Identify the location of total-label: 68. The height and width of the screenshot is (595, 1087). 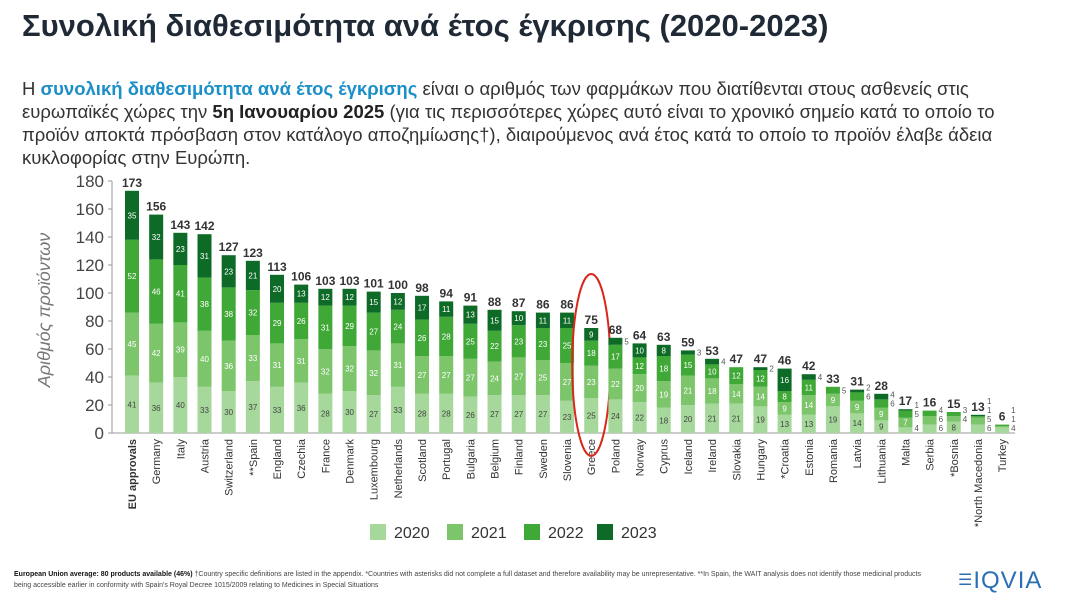
(616, 330).